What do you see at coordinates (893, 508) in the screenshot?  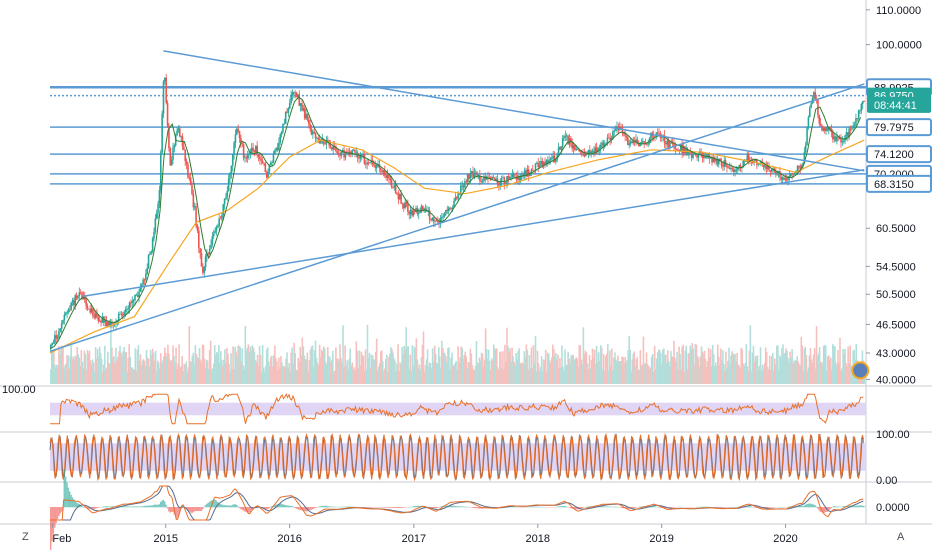 I see `histogram-tick-label: 0.0000` at bounding box center [893, 508].